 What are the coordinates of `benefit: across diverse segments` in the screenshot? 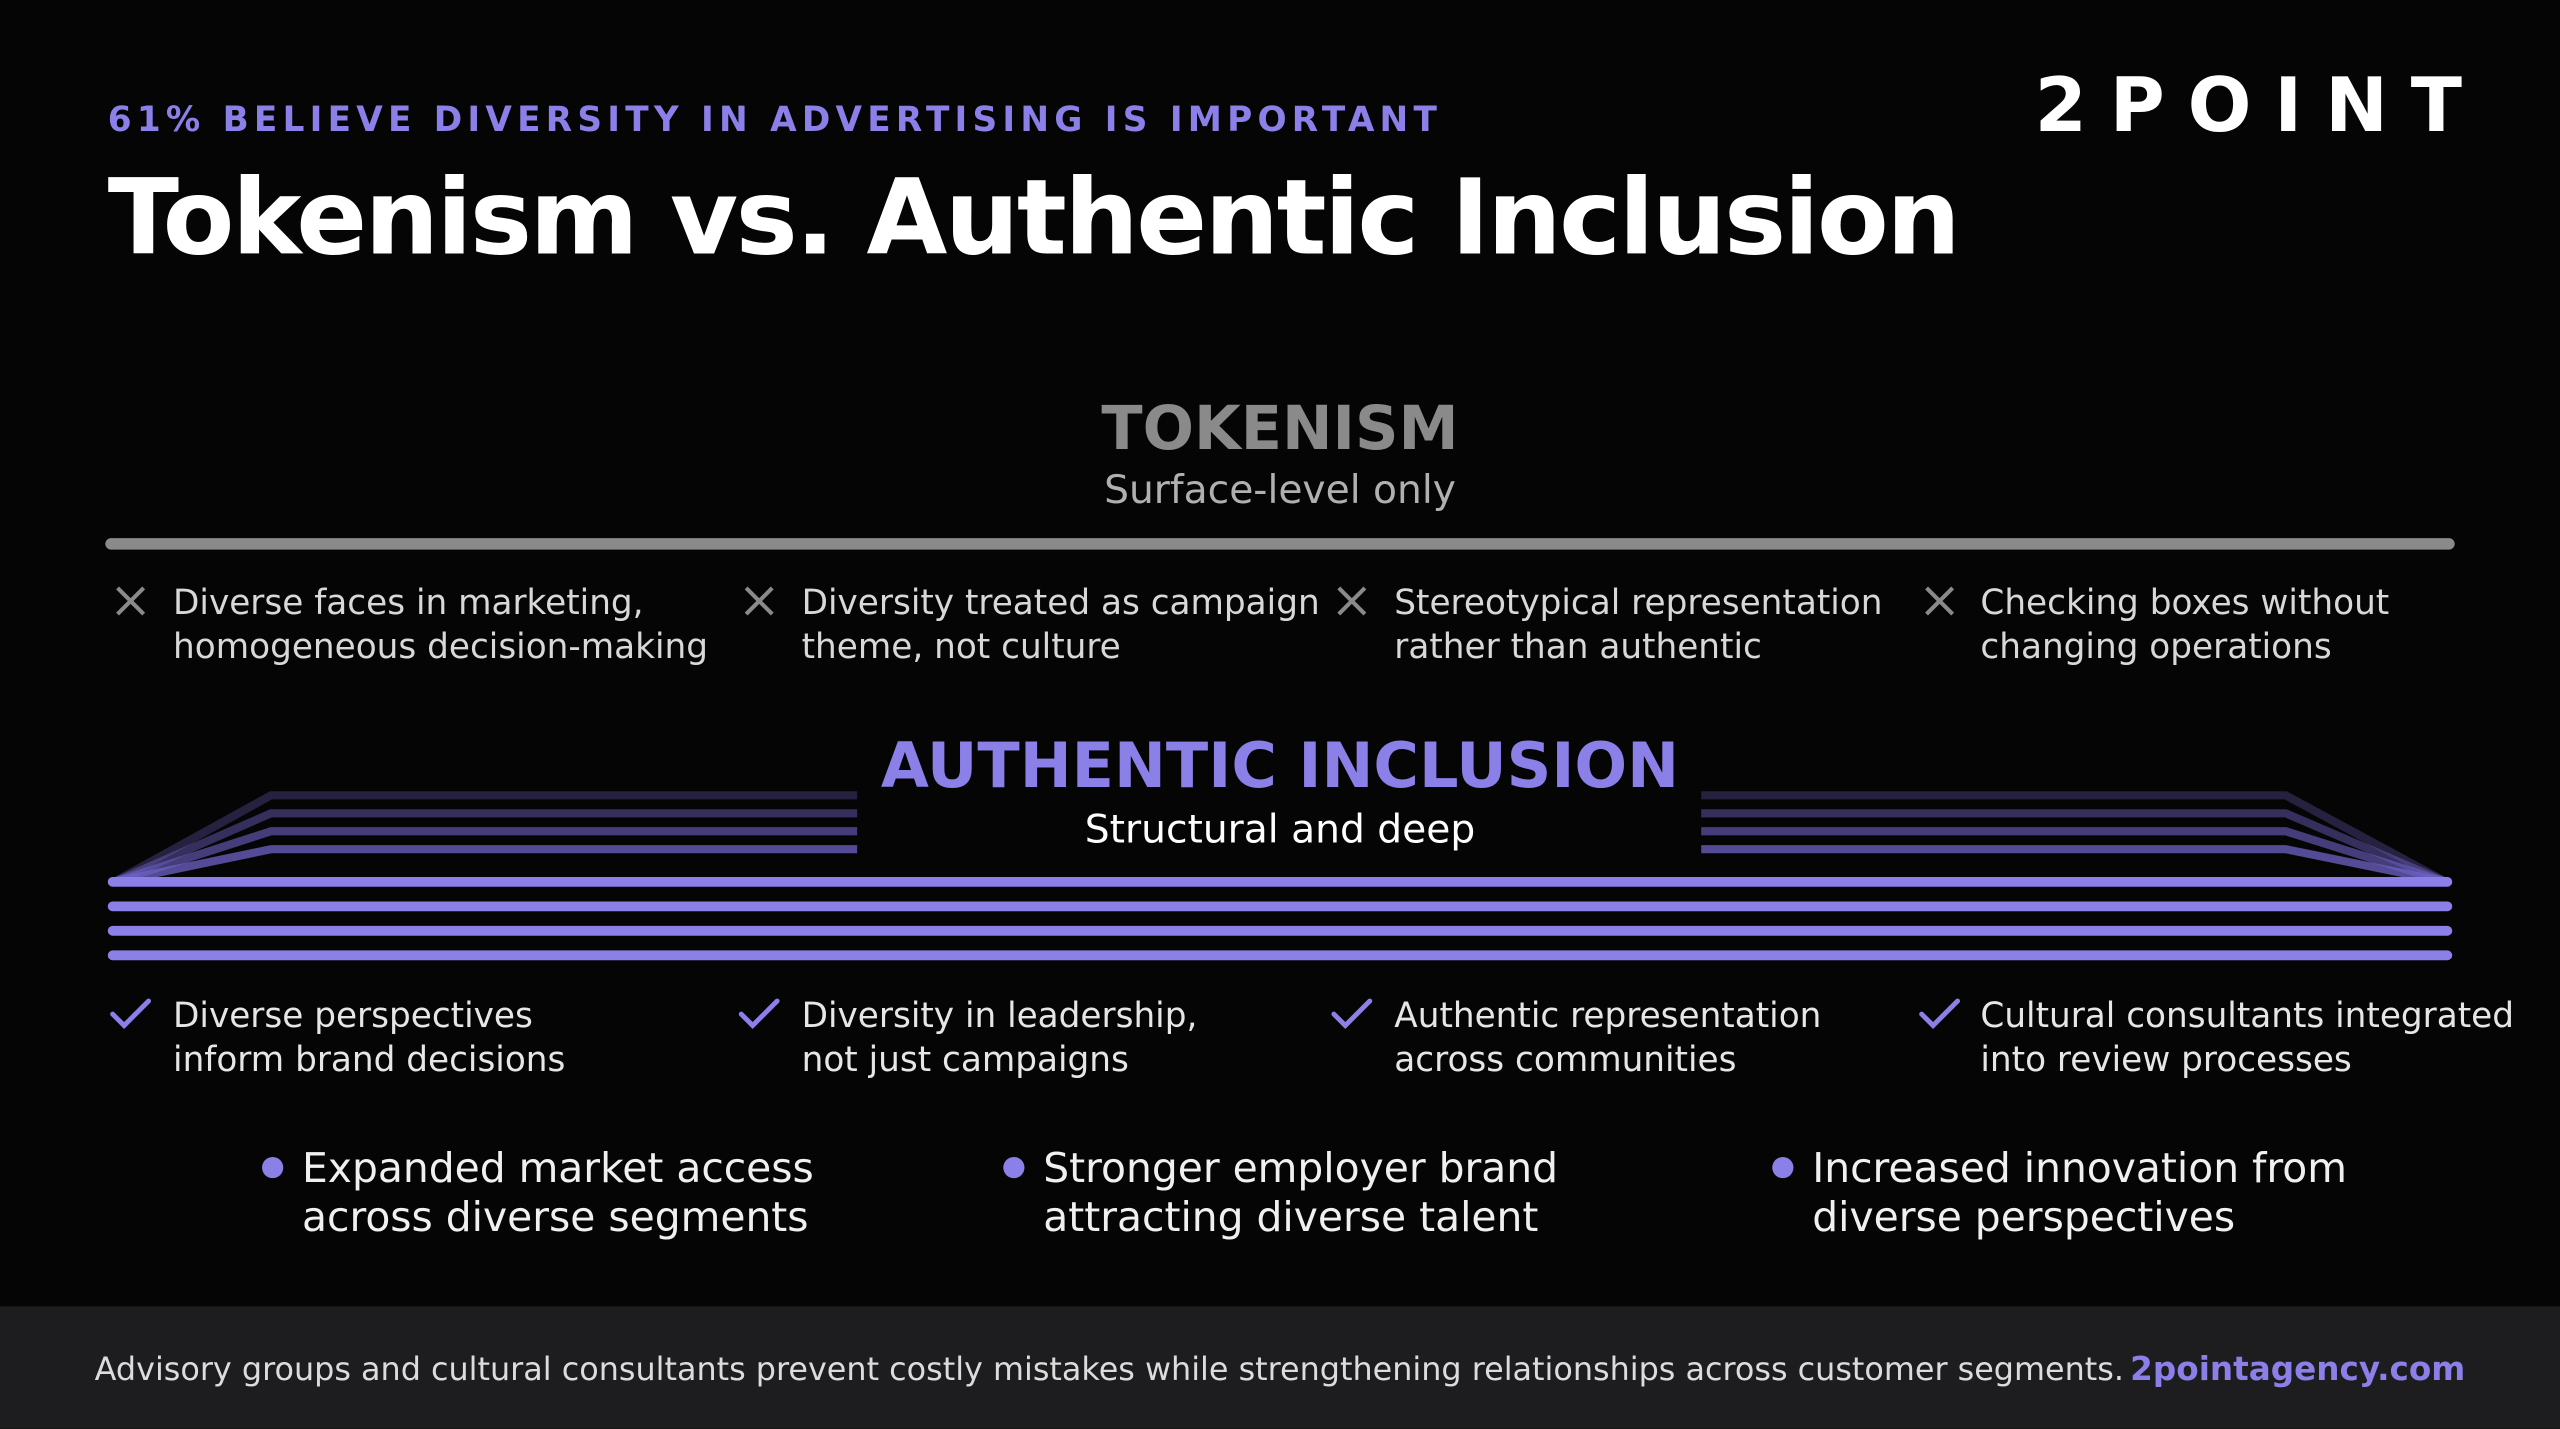 It's located at (555, 1217).